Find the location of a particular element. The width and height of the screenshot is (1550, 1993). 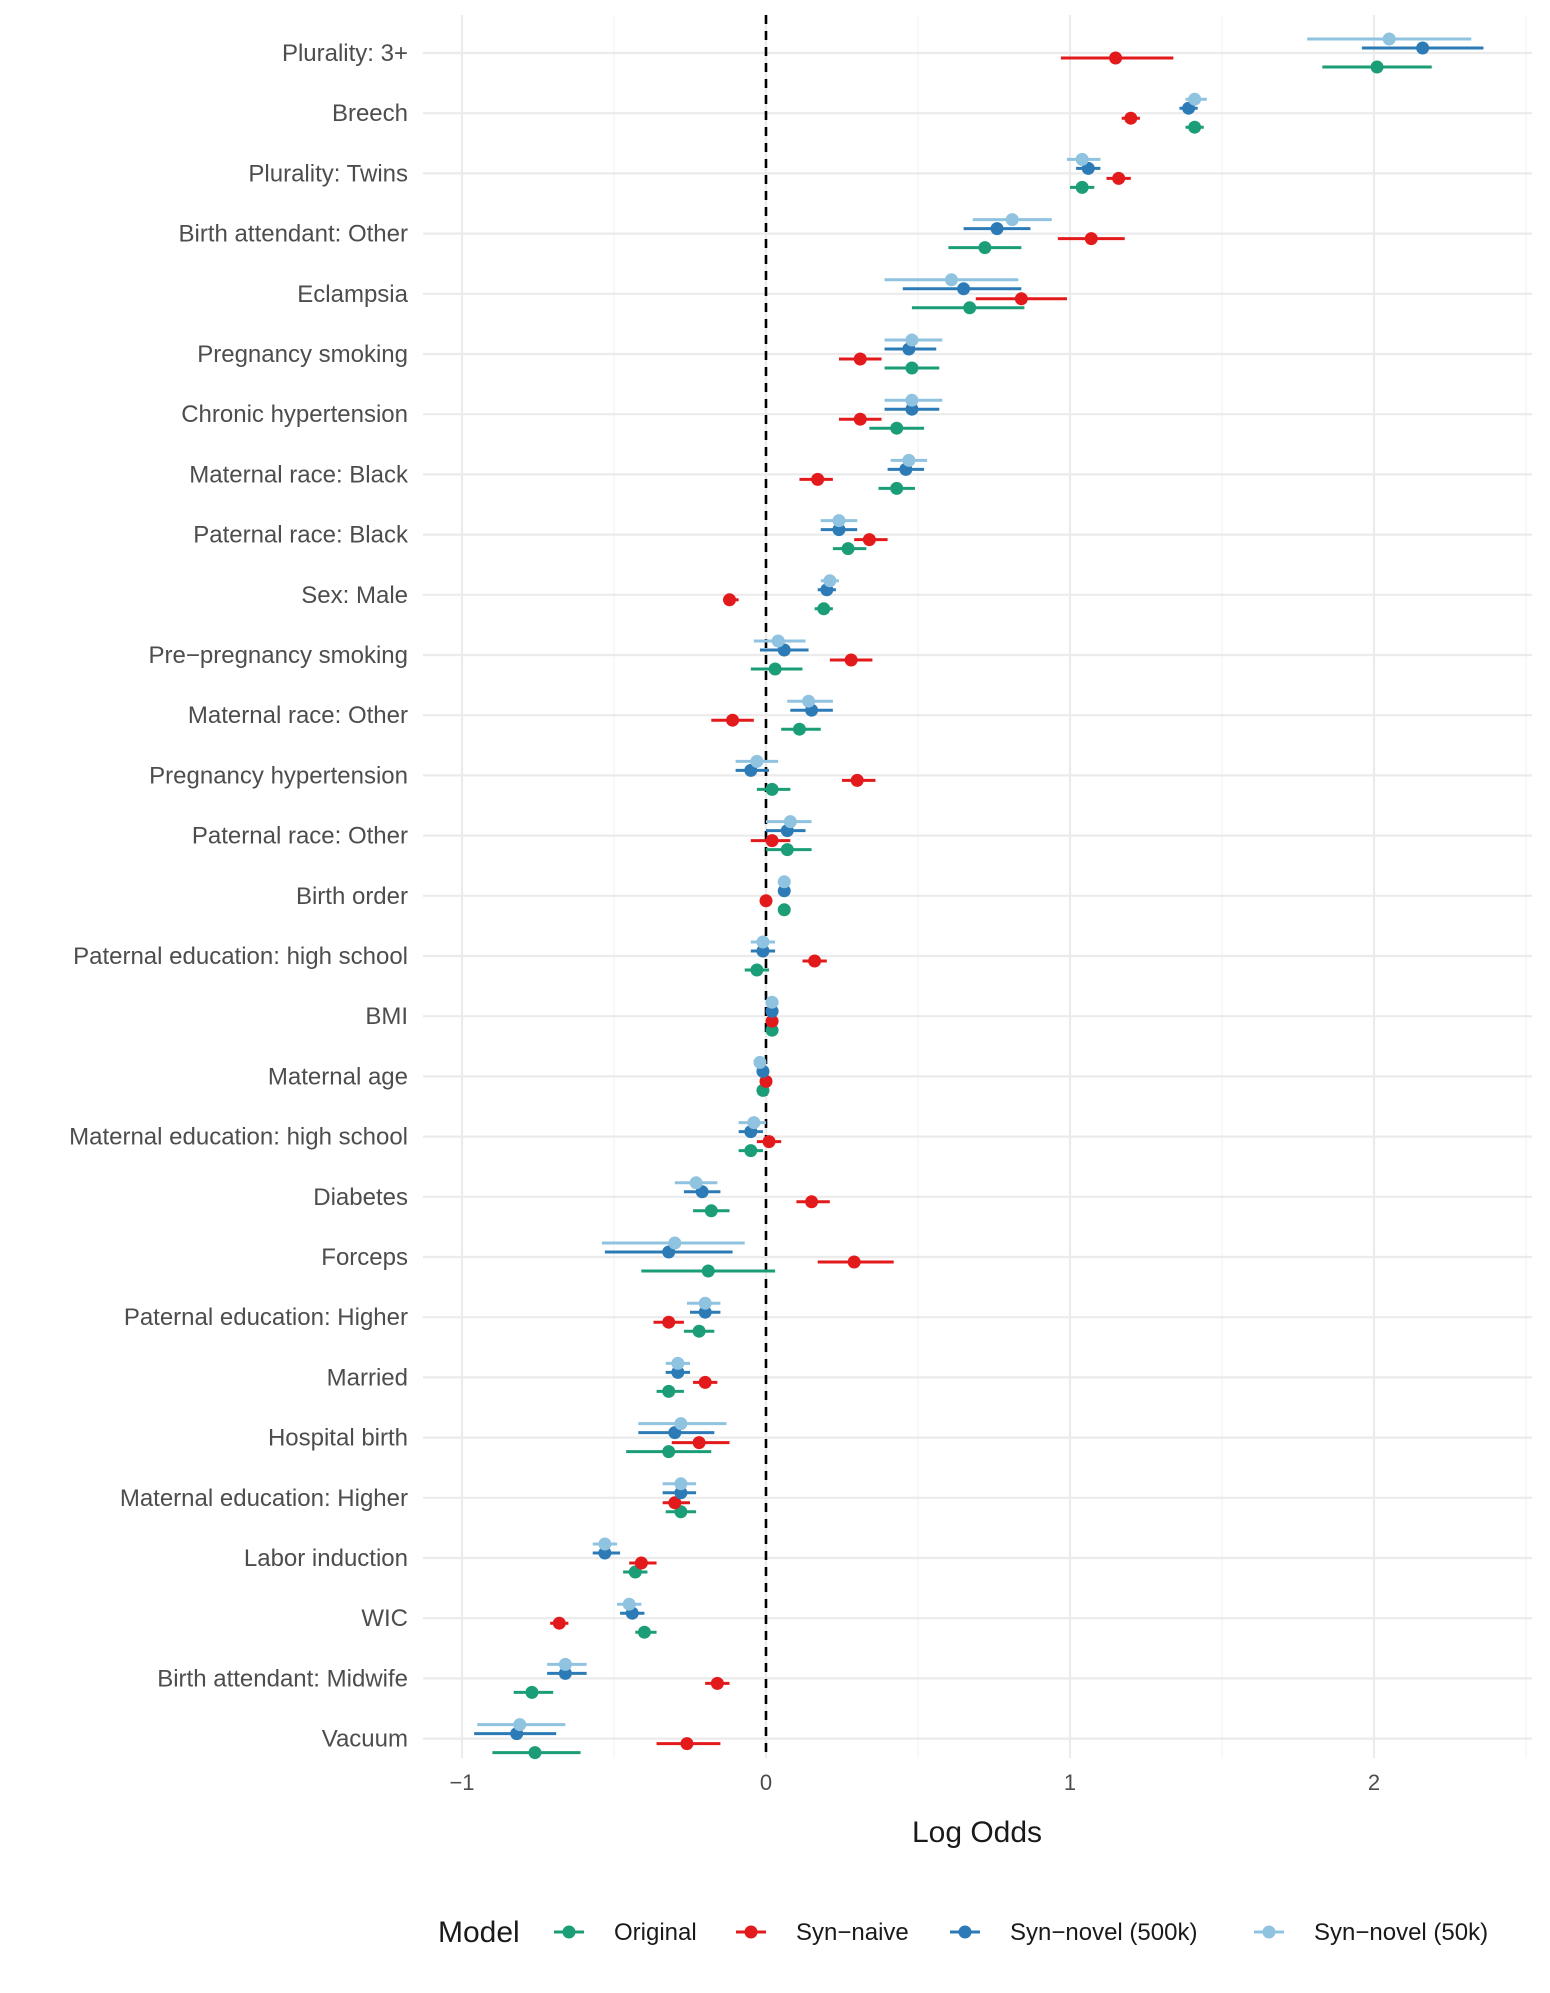

x-tick-label-3: 2 is located at coordinates (1374, 1782).